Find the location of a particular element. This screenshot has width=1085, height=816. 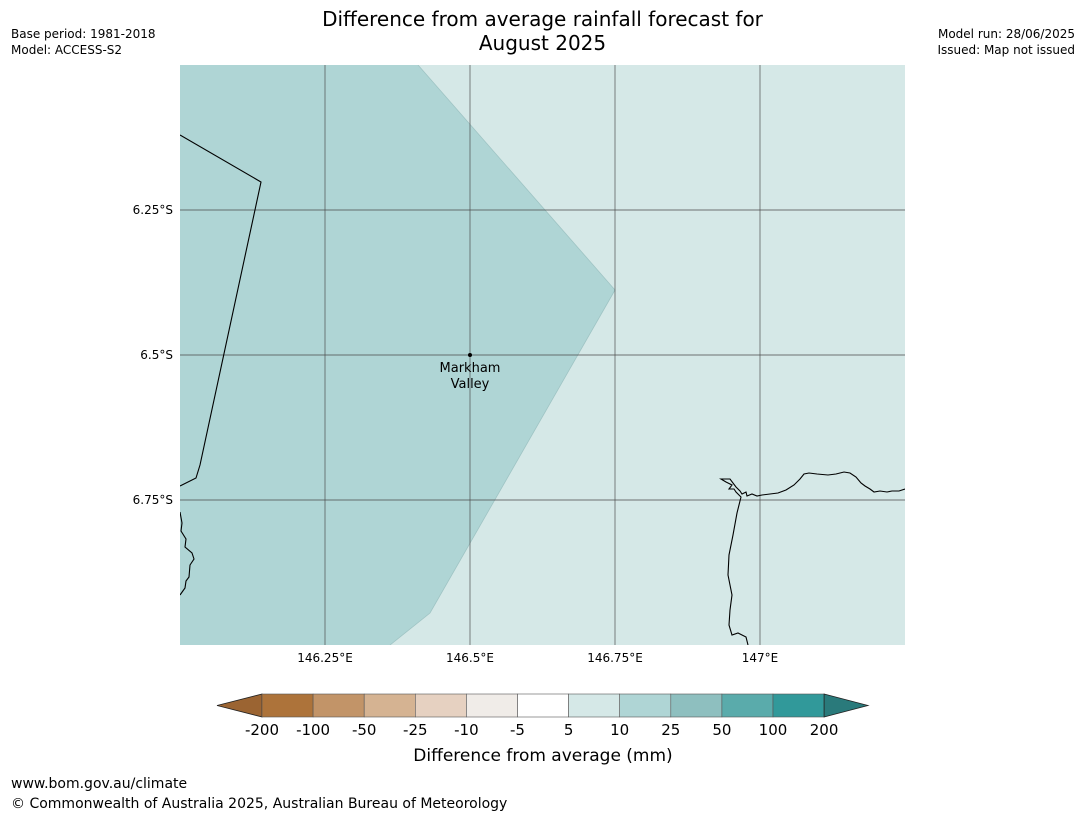

place-label-line-1: Markham is located at coordinates (470, 368).